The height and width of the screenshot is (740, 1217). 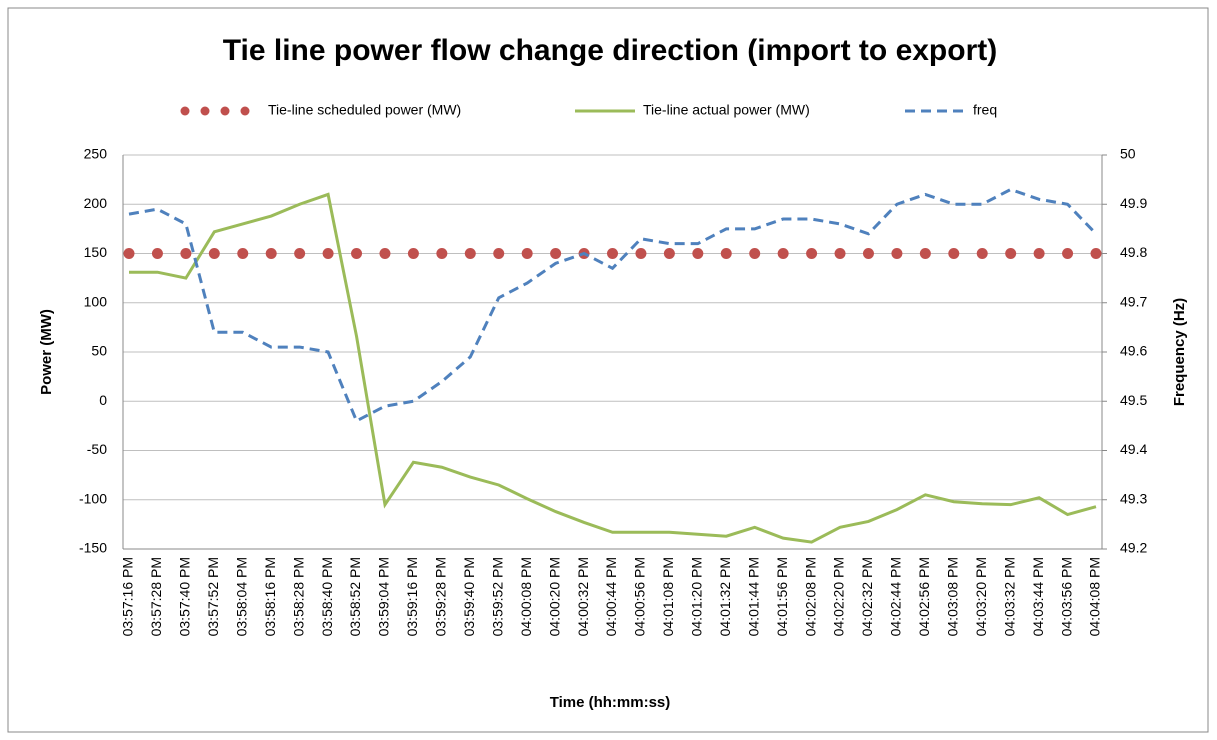 I want to click on y2-tick-label: 49.8, so click(x=1133, y=252).